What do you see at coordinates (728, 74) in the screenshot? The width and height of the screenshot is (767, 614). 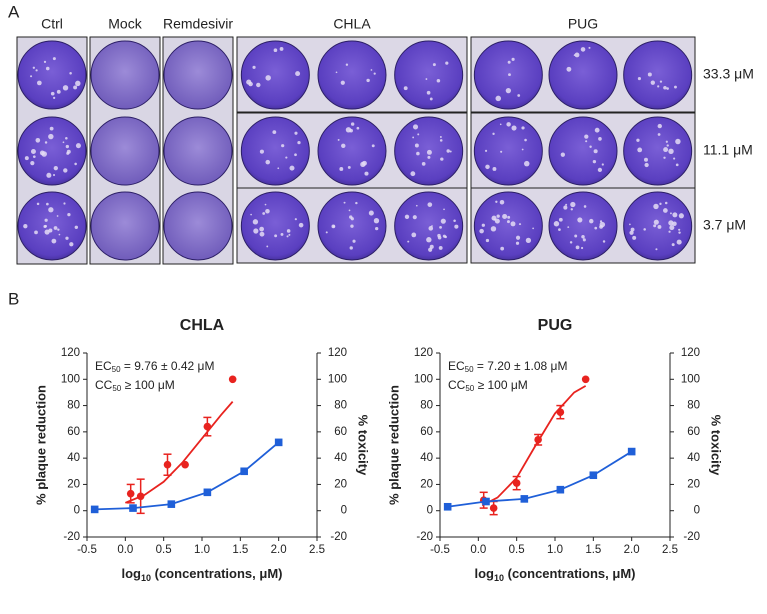 I see `concentration-label: 33.3 μM` at bounding box center [728, 74].